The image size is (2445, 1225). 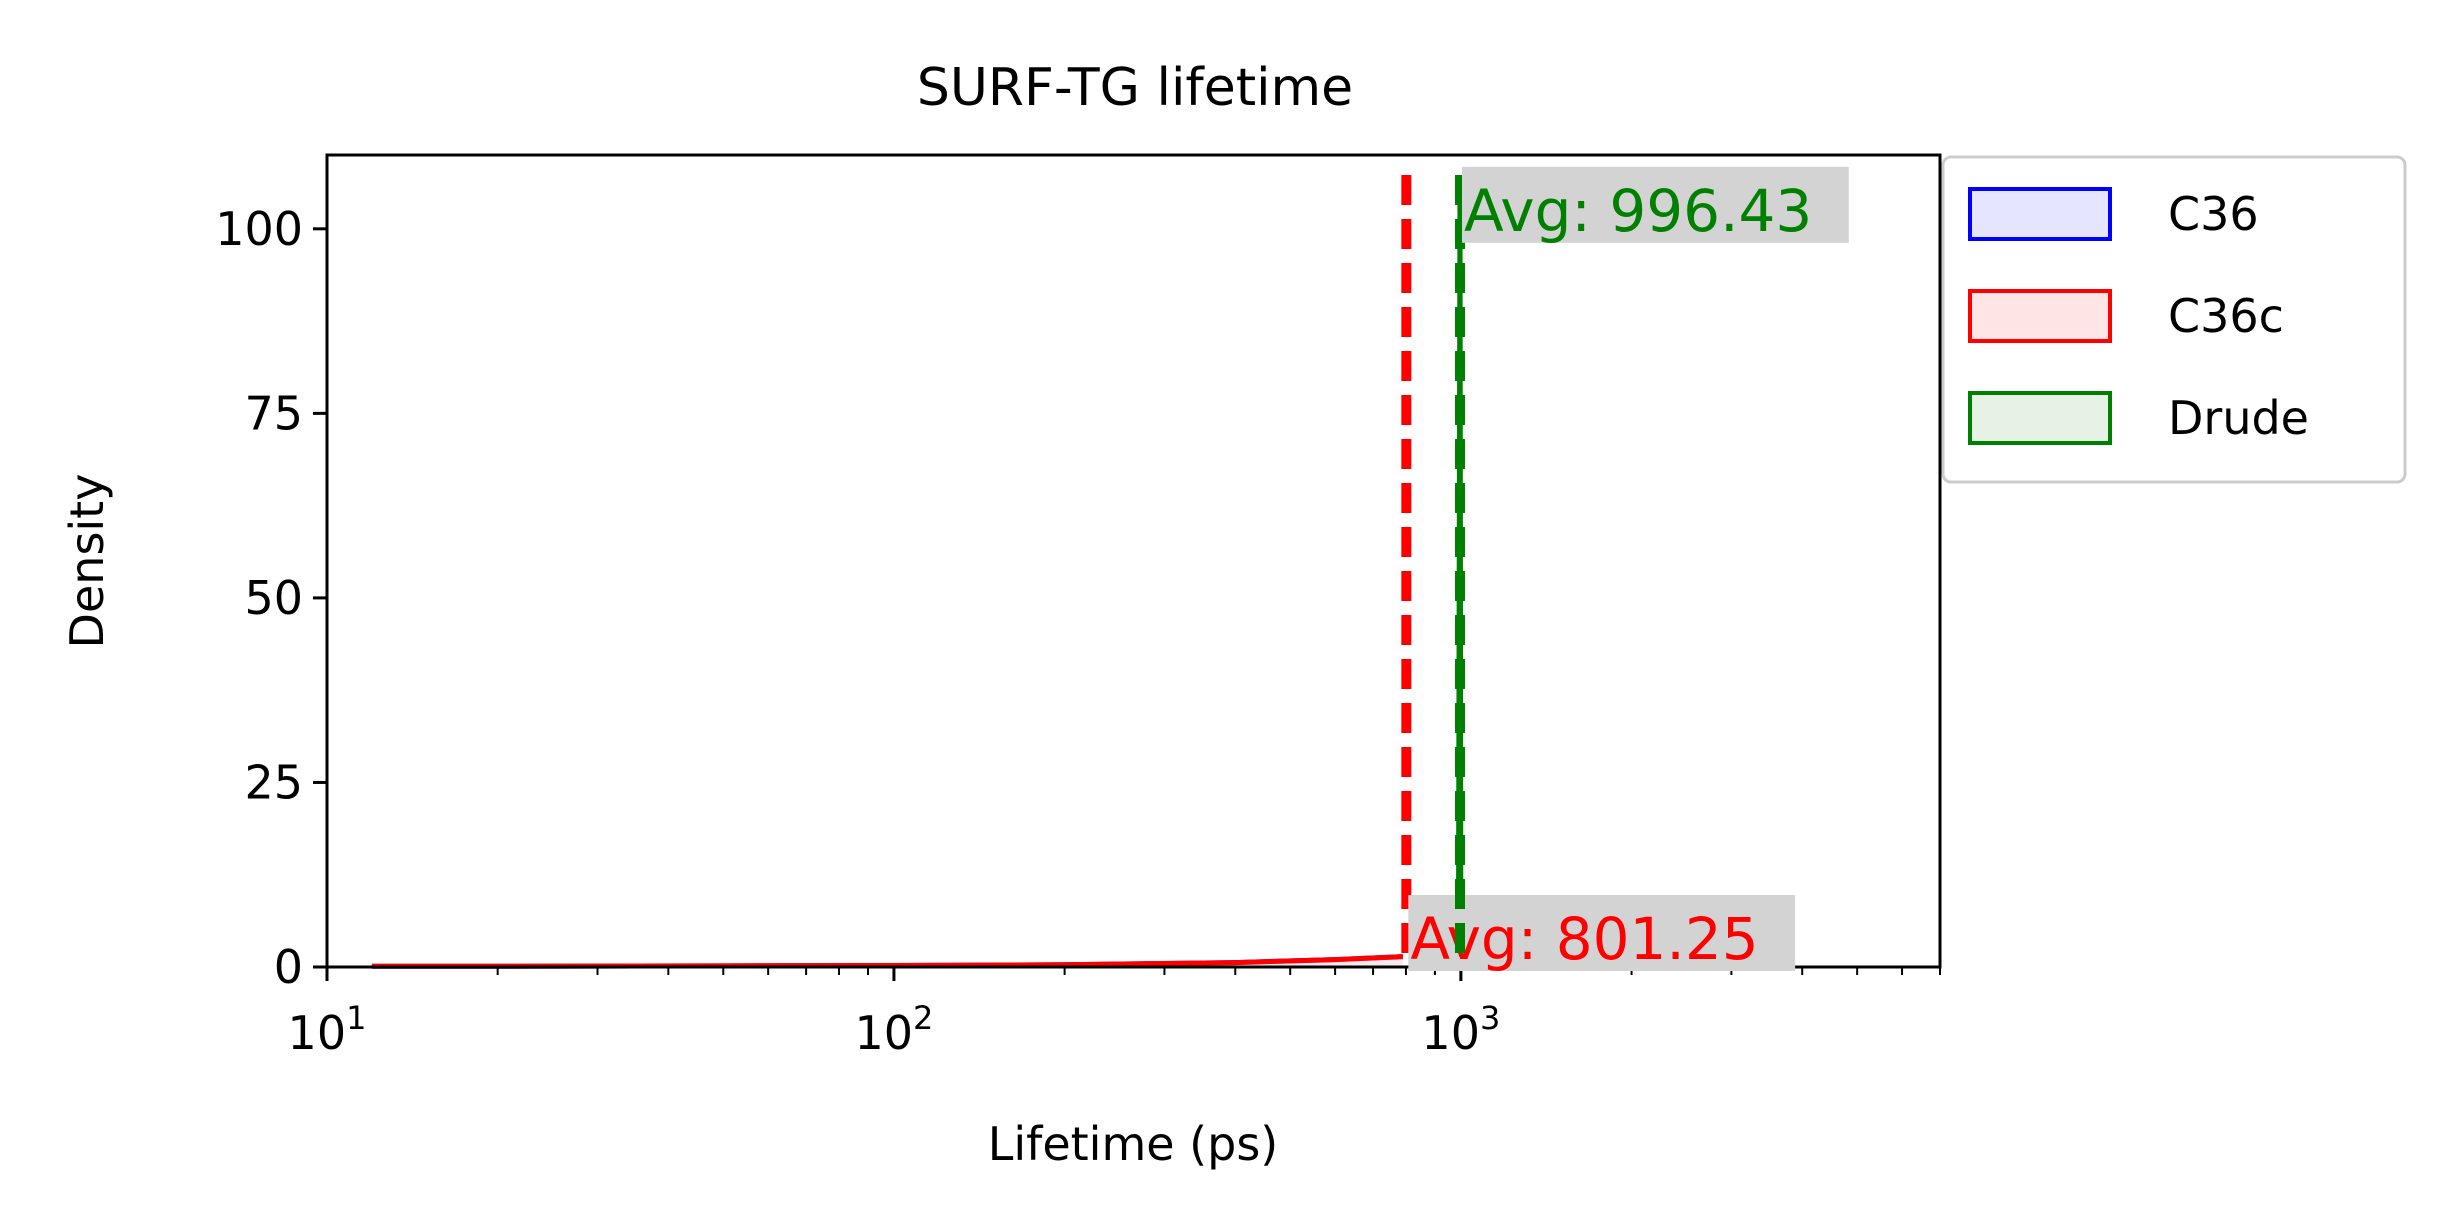 I want to click on x-axis-label: Lifetime (ps), so click(x=1133, y=1144).